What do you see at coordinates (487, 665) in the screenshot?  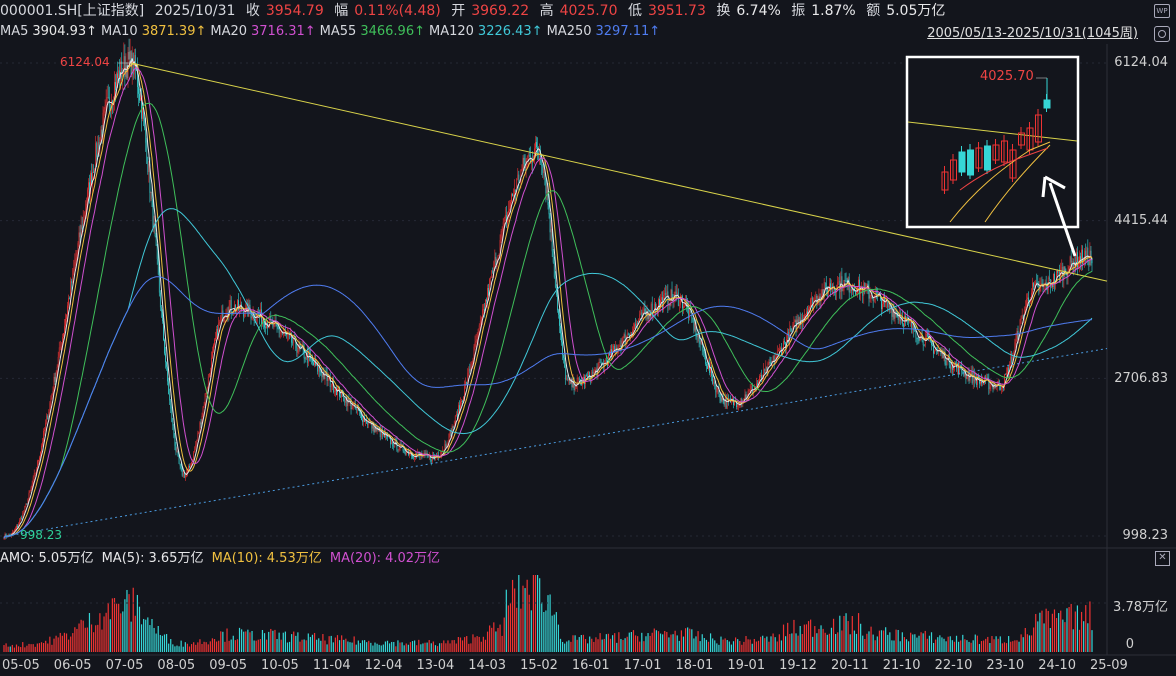 I see `time-tick: 14-03` at bounding box center [487, 665].